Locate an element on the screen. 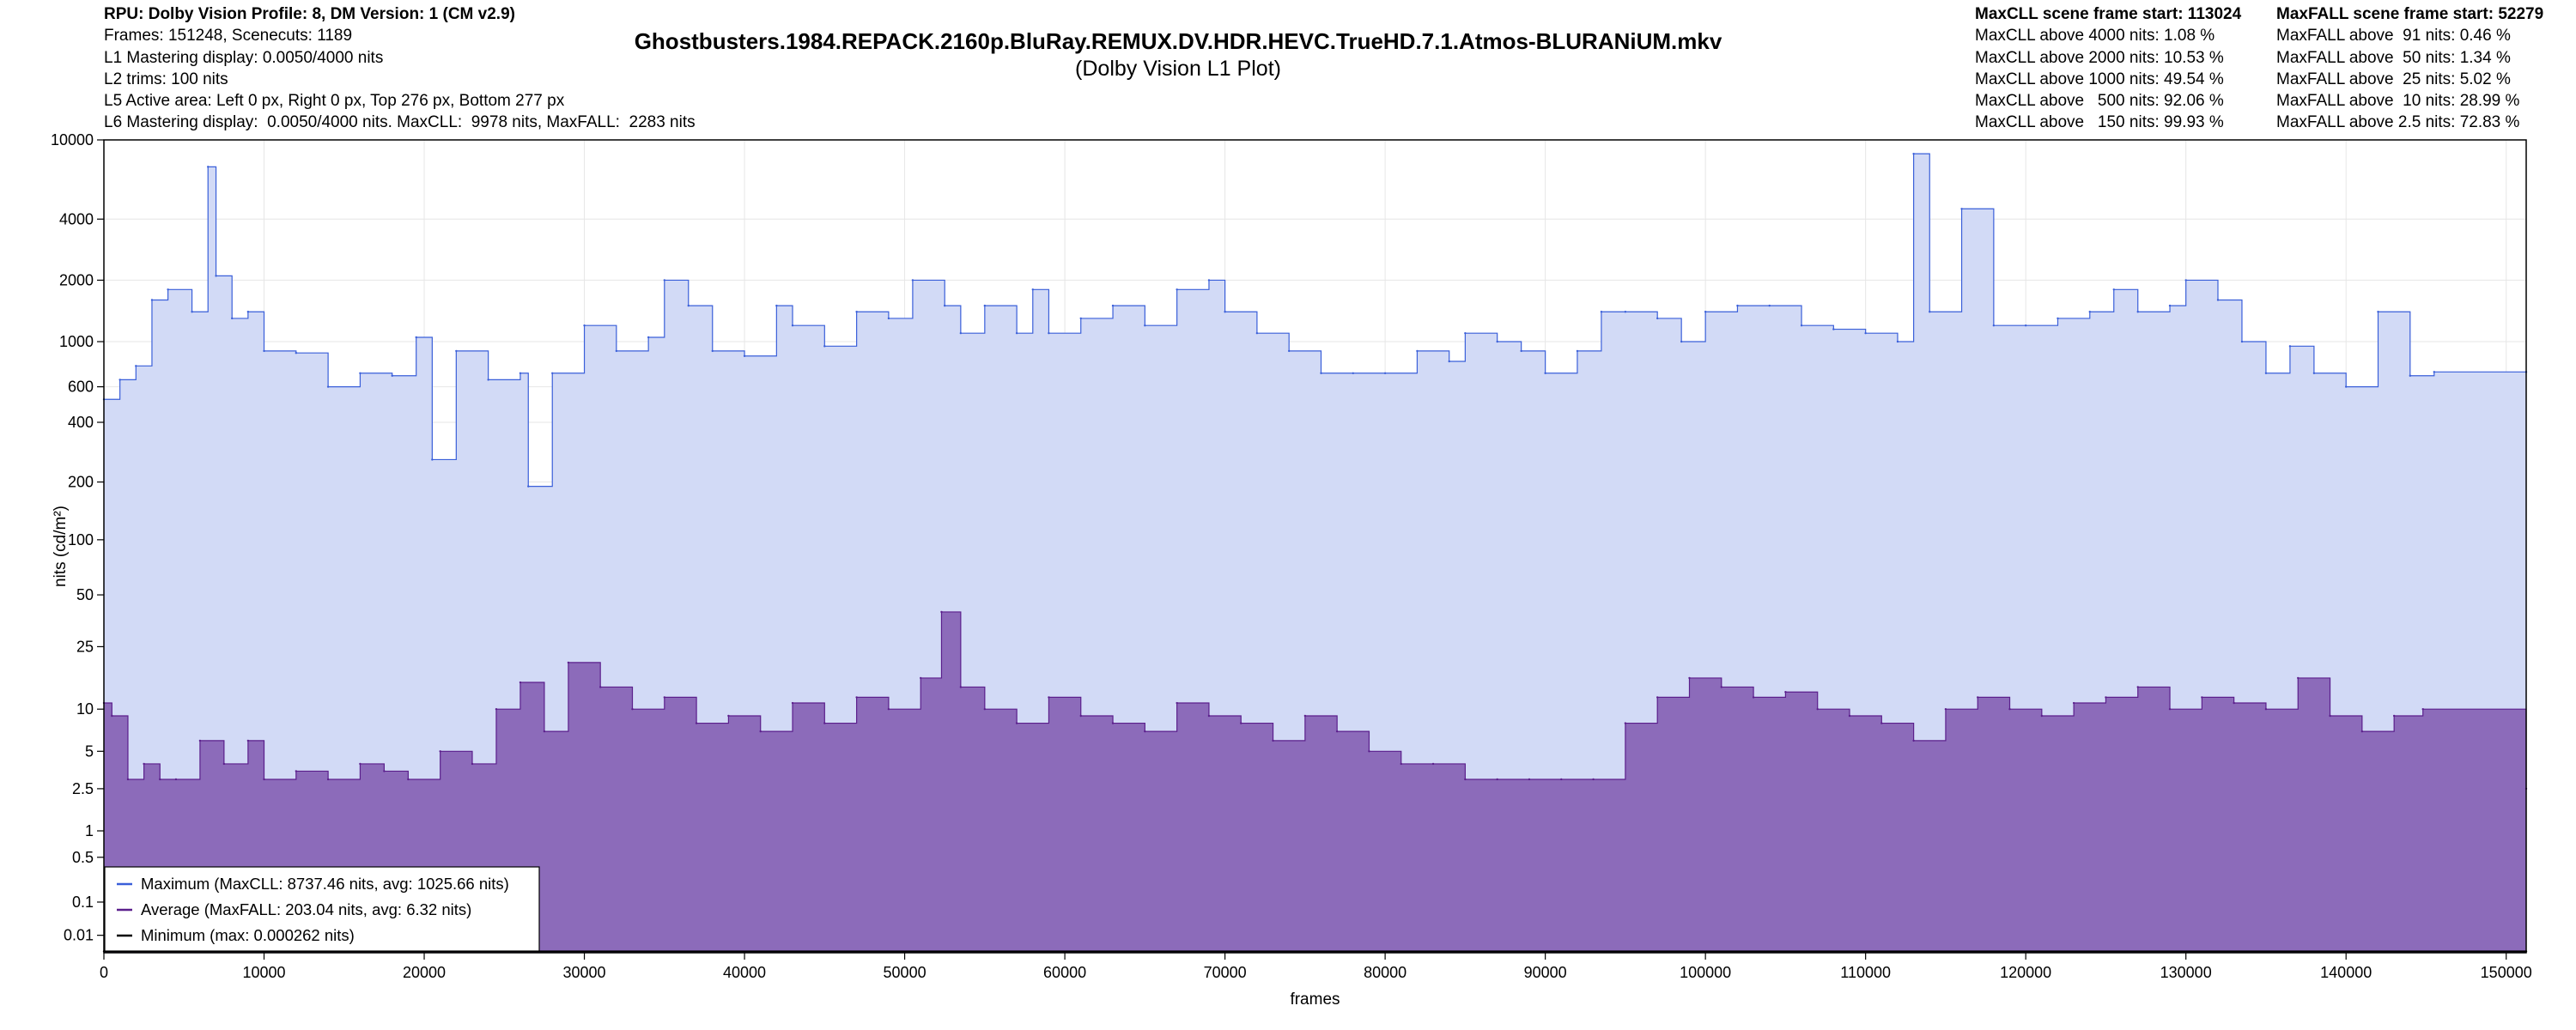 The height and width of the screenshot is (1030, 2576). y-tick-label: 10 is located at coordinates (85, 709).